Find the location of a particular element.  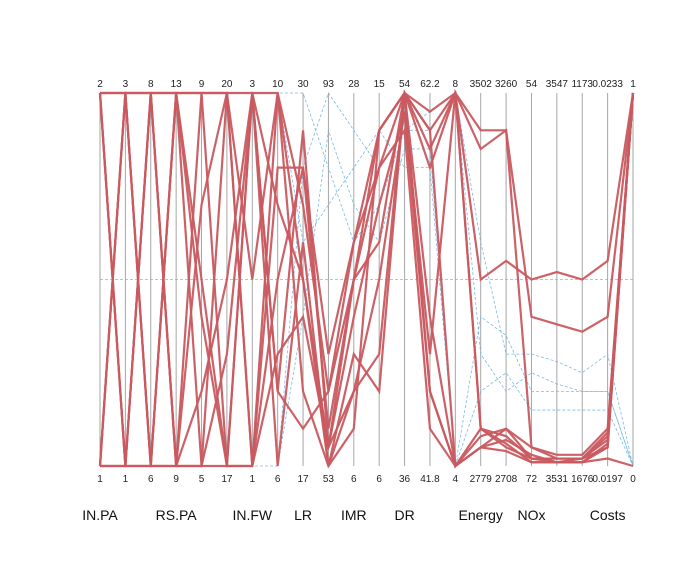

top-tick-label-13: 62.2 is located at coordinates (430, 84).